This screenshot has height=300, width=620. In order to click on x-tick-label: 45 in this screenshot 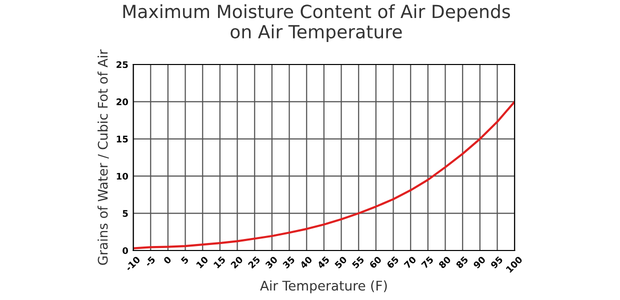, I will do `click(323, 262)`.